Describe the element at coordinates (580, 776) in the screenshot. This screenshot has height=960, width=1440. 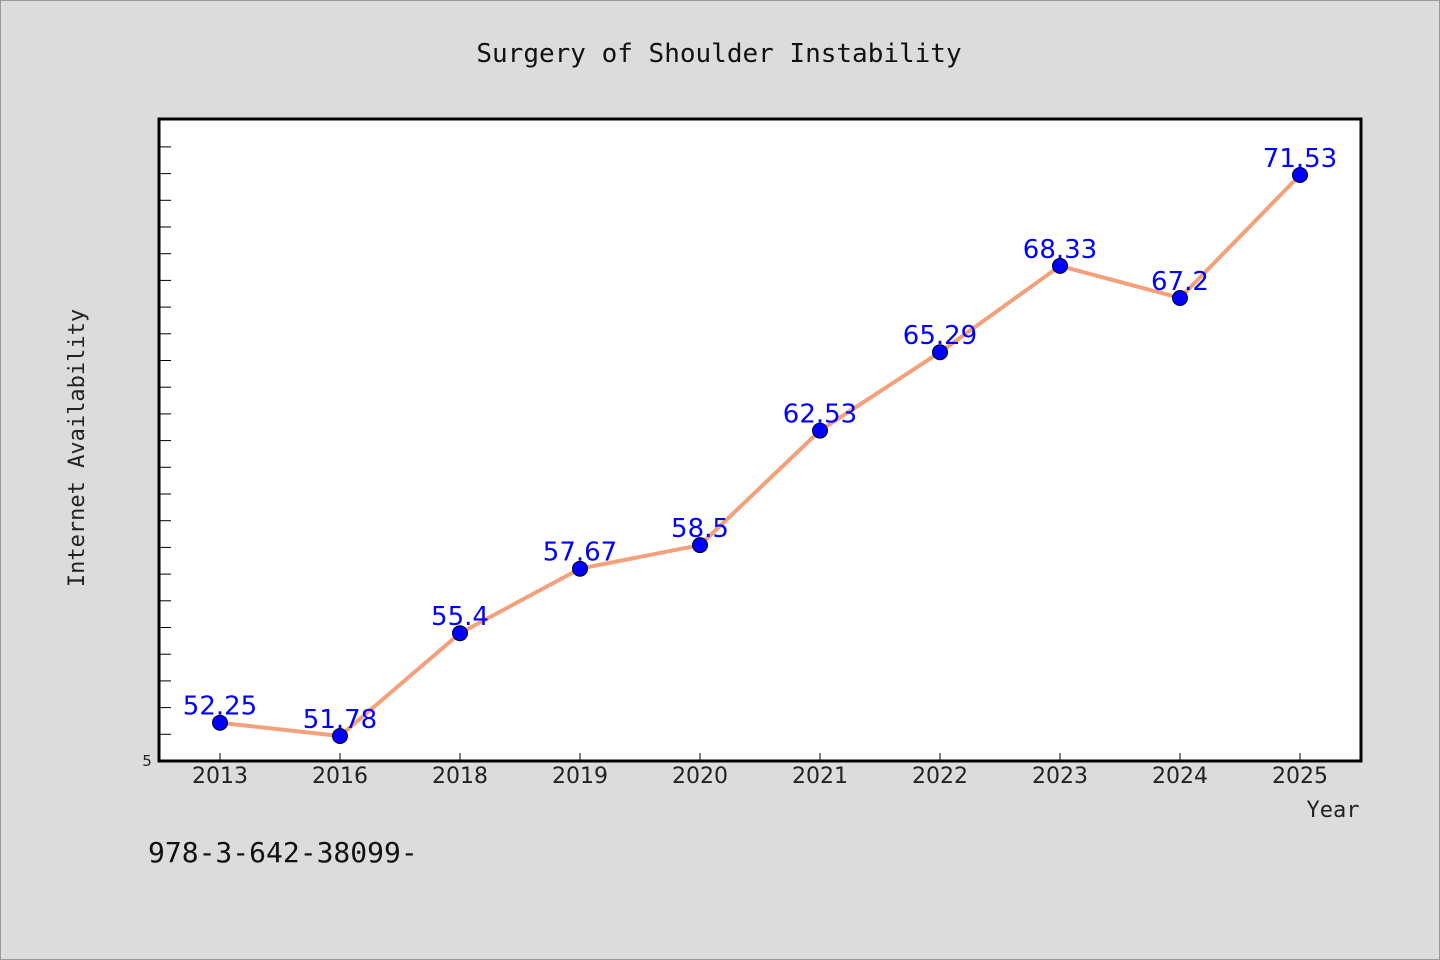
I see `x-tick-label: 2019` at that location.